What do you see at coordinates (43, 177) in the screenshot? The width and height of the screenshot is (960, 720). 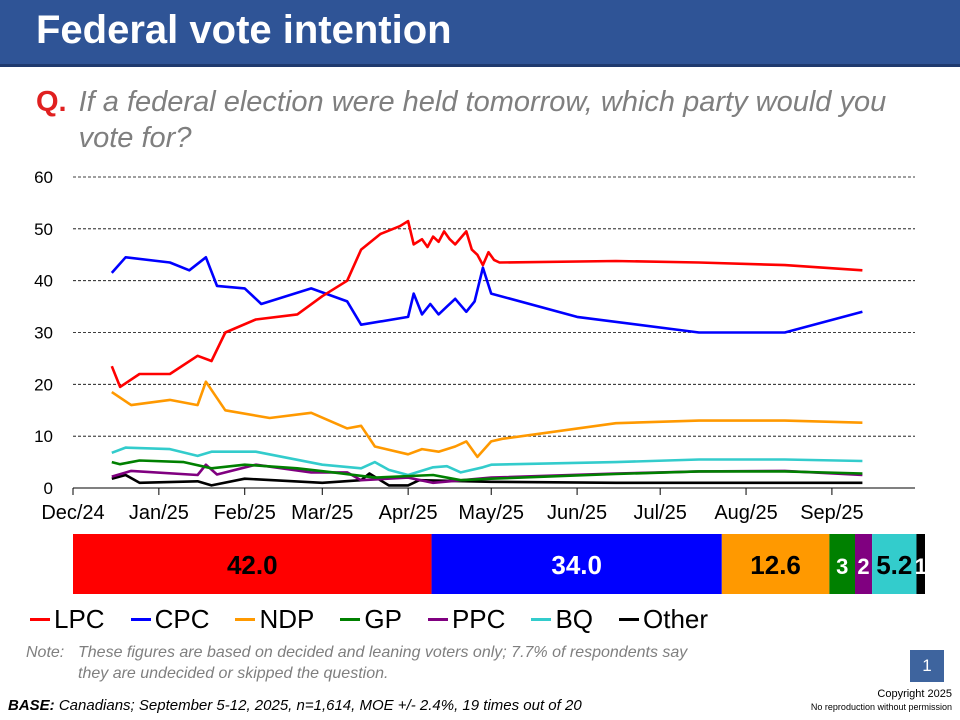 I see `y-tick-label: 60` at bounding box center [43, 177].